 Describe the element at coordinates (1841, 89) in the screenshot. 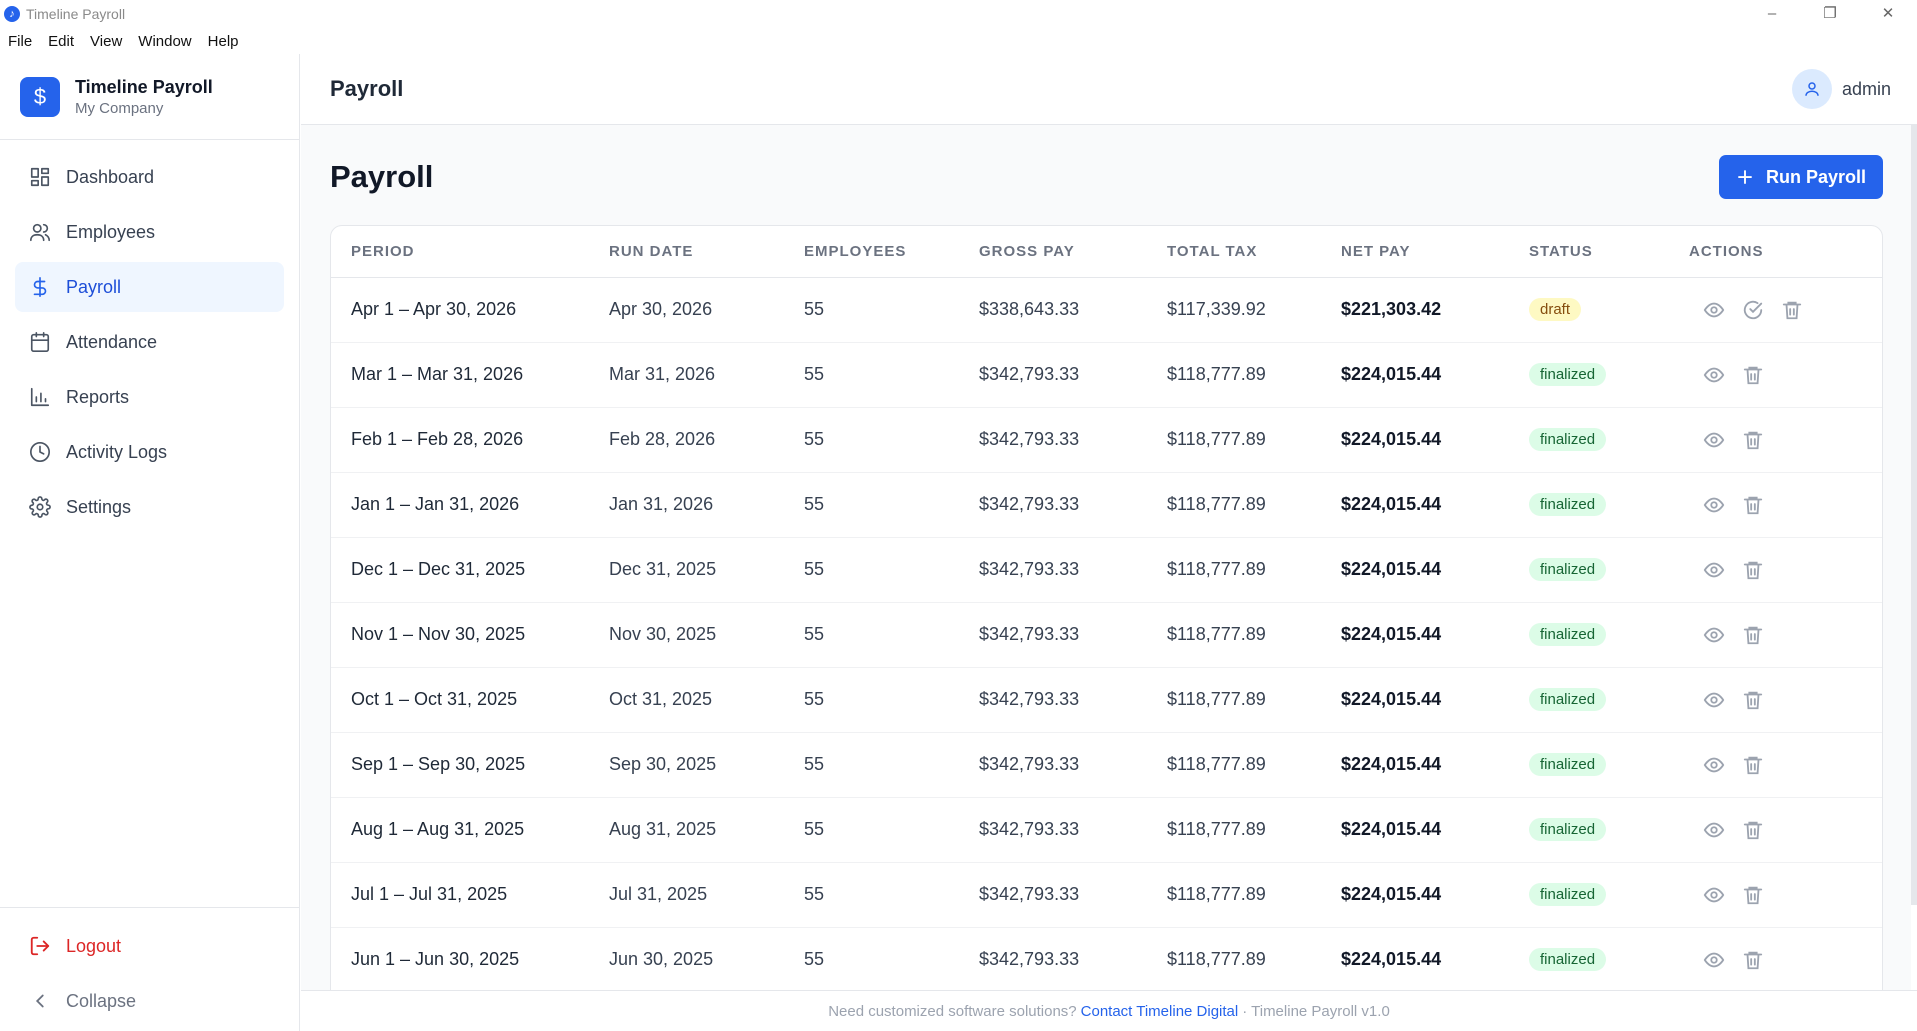

I see `user-menu: admin` at that location.